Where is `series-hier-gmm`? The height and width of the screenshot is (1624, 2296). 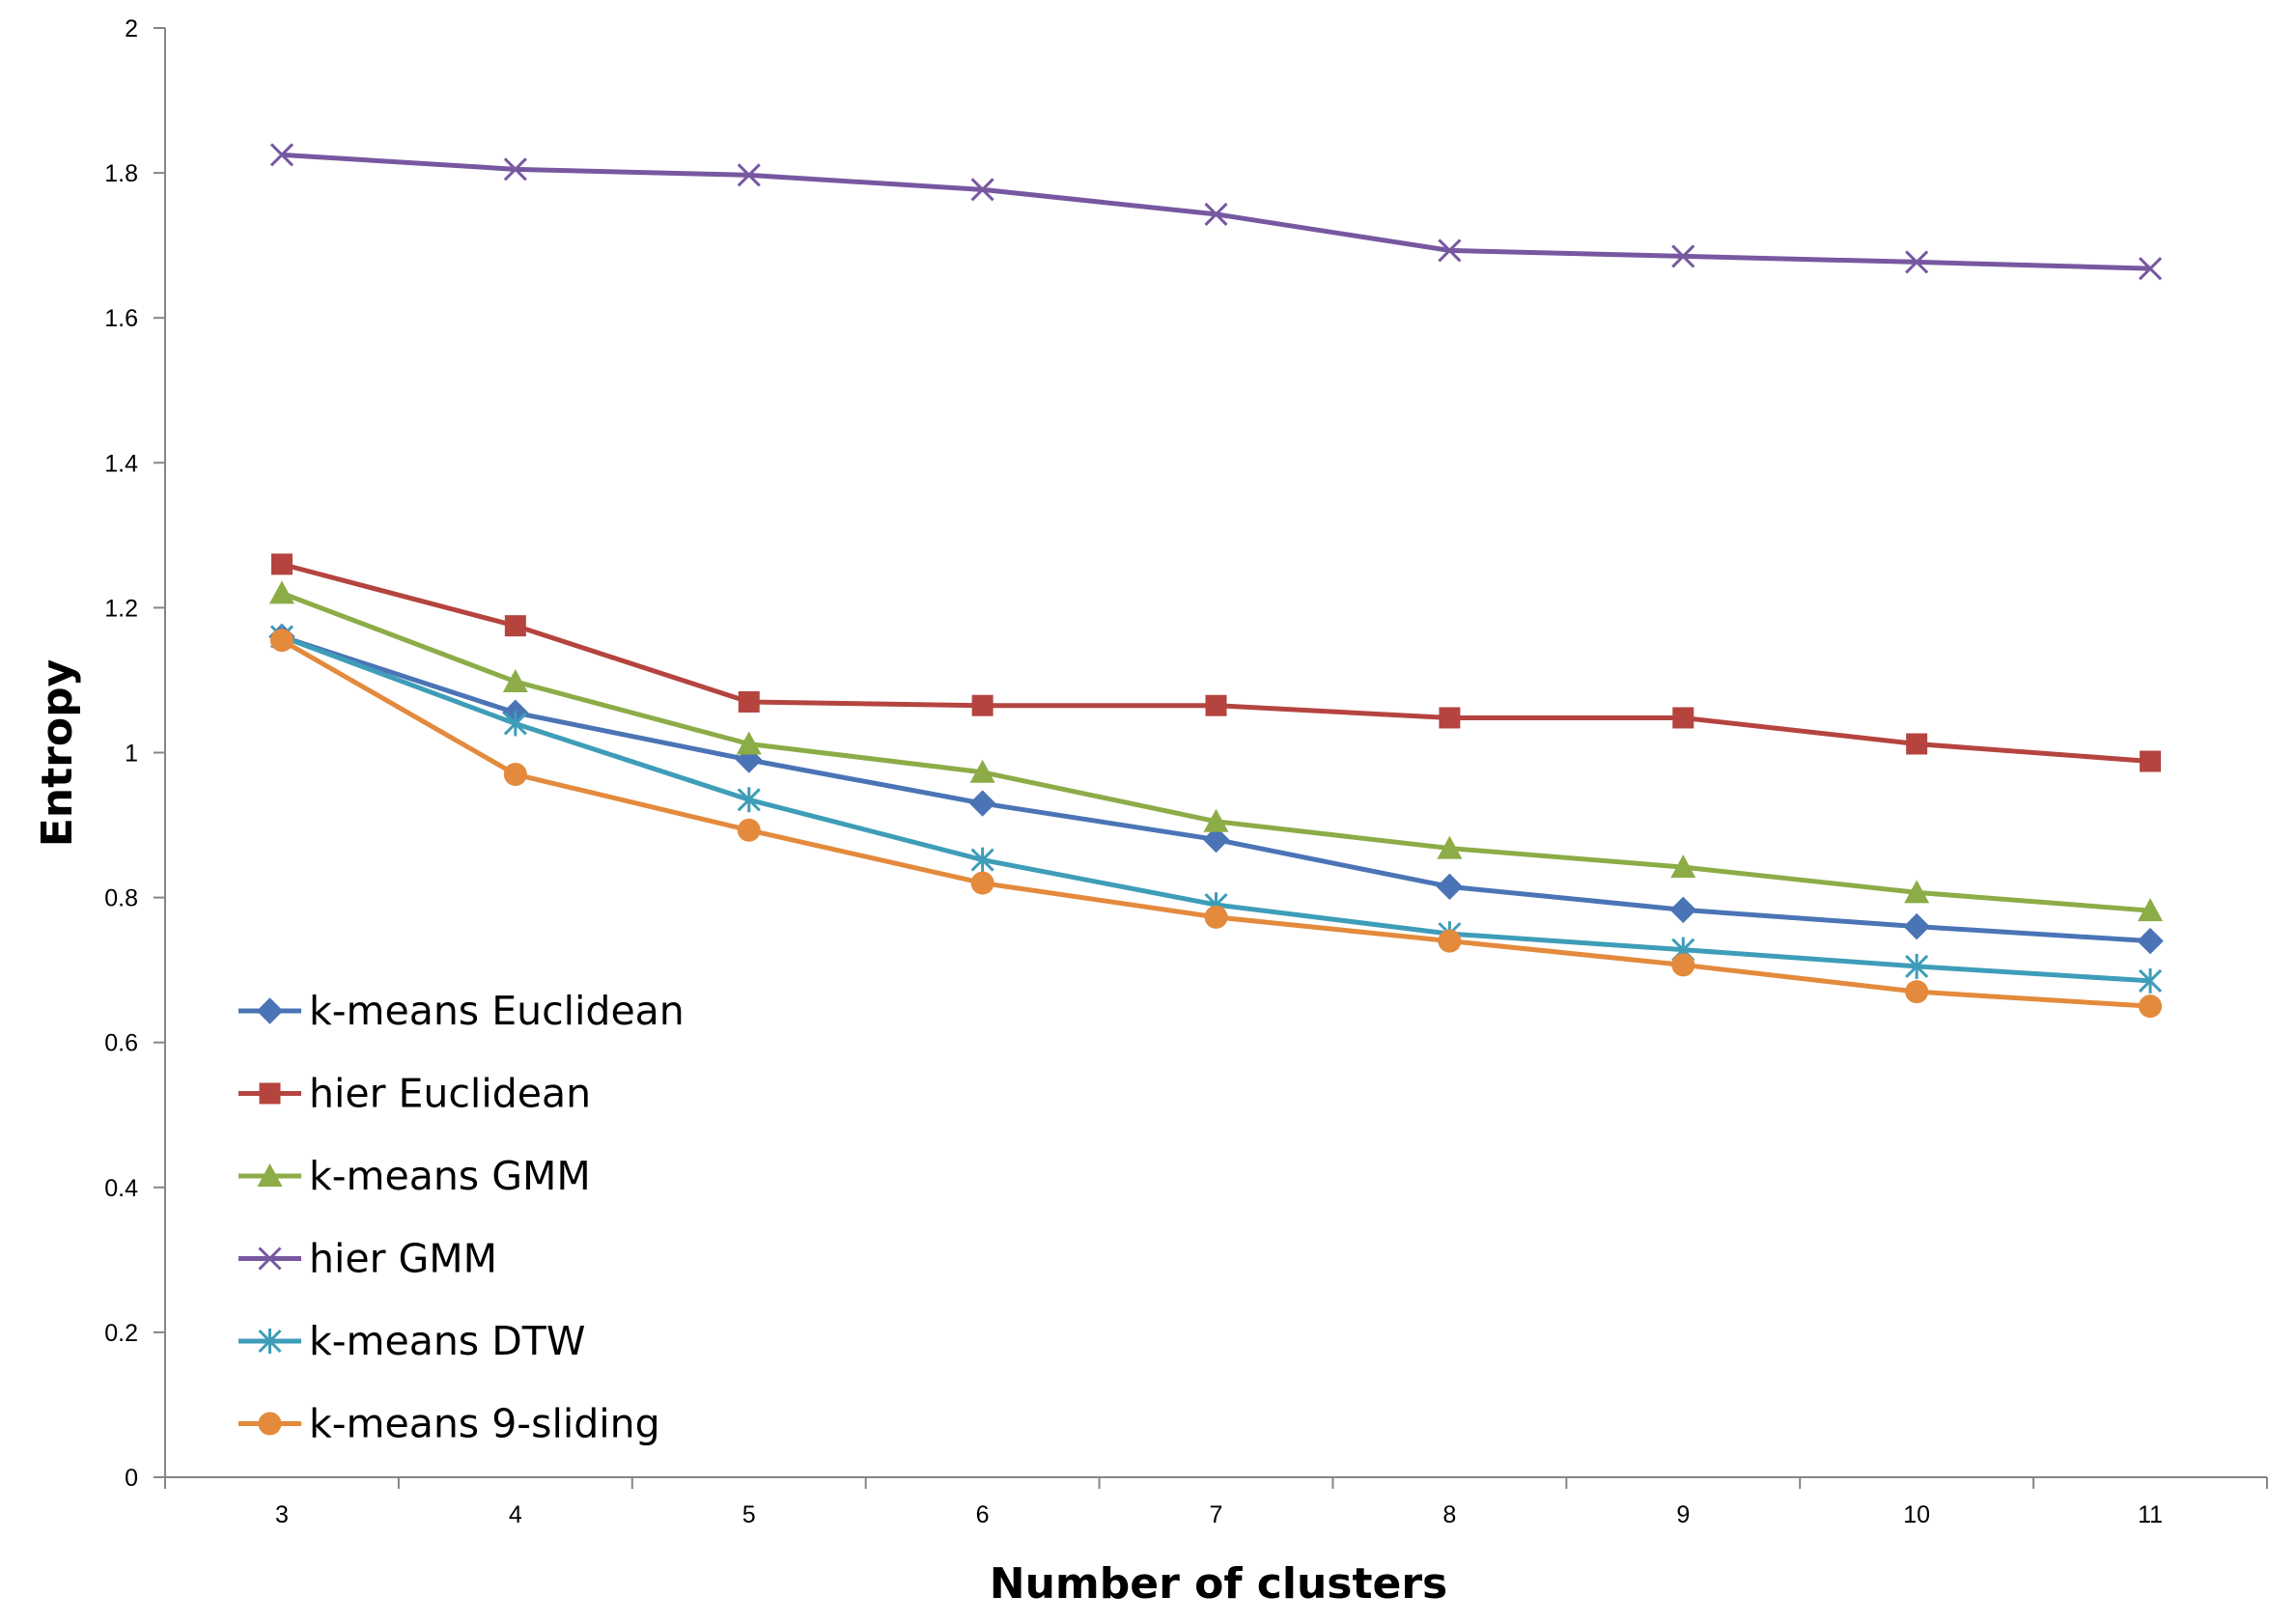 series-hier-gmm is located at coordinates (1216, 212).